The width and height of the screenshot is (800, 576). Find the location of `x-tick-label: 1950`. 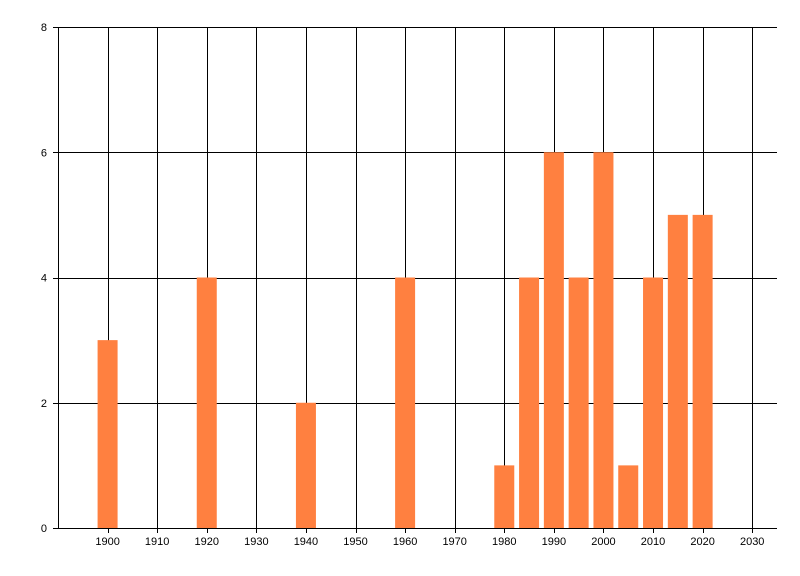

x-tick-label: 1950 is located at coordinates (355, 542).